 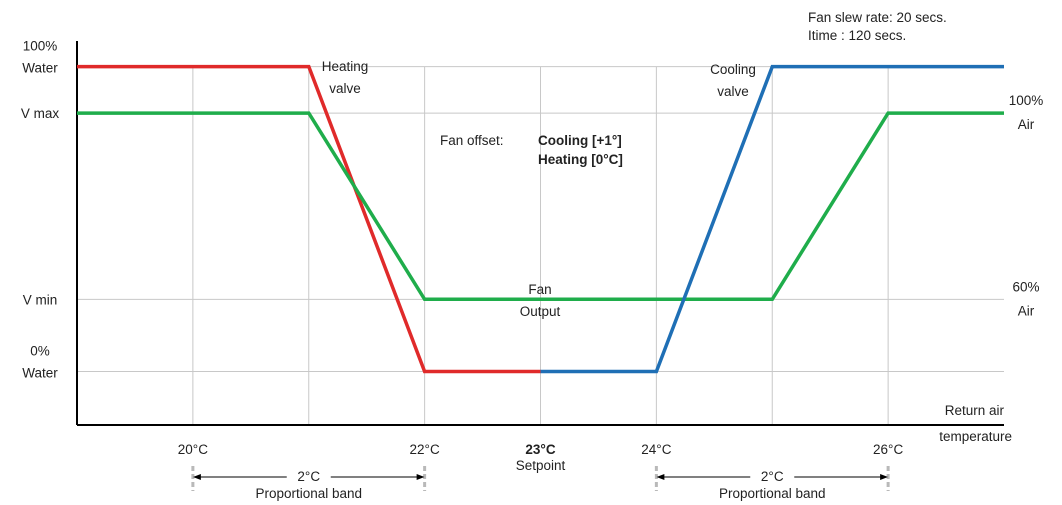 I want to click on proportional-bands: 2°C Proportional band 2°C Proportional band, so click(x=540, y=483).